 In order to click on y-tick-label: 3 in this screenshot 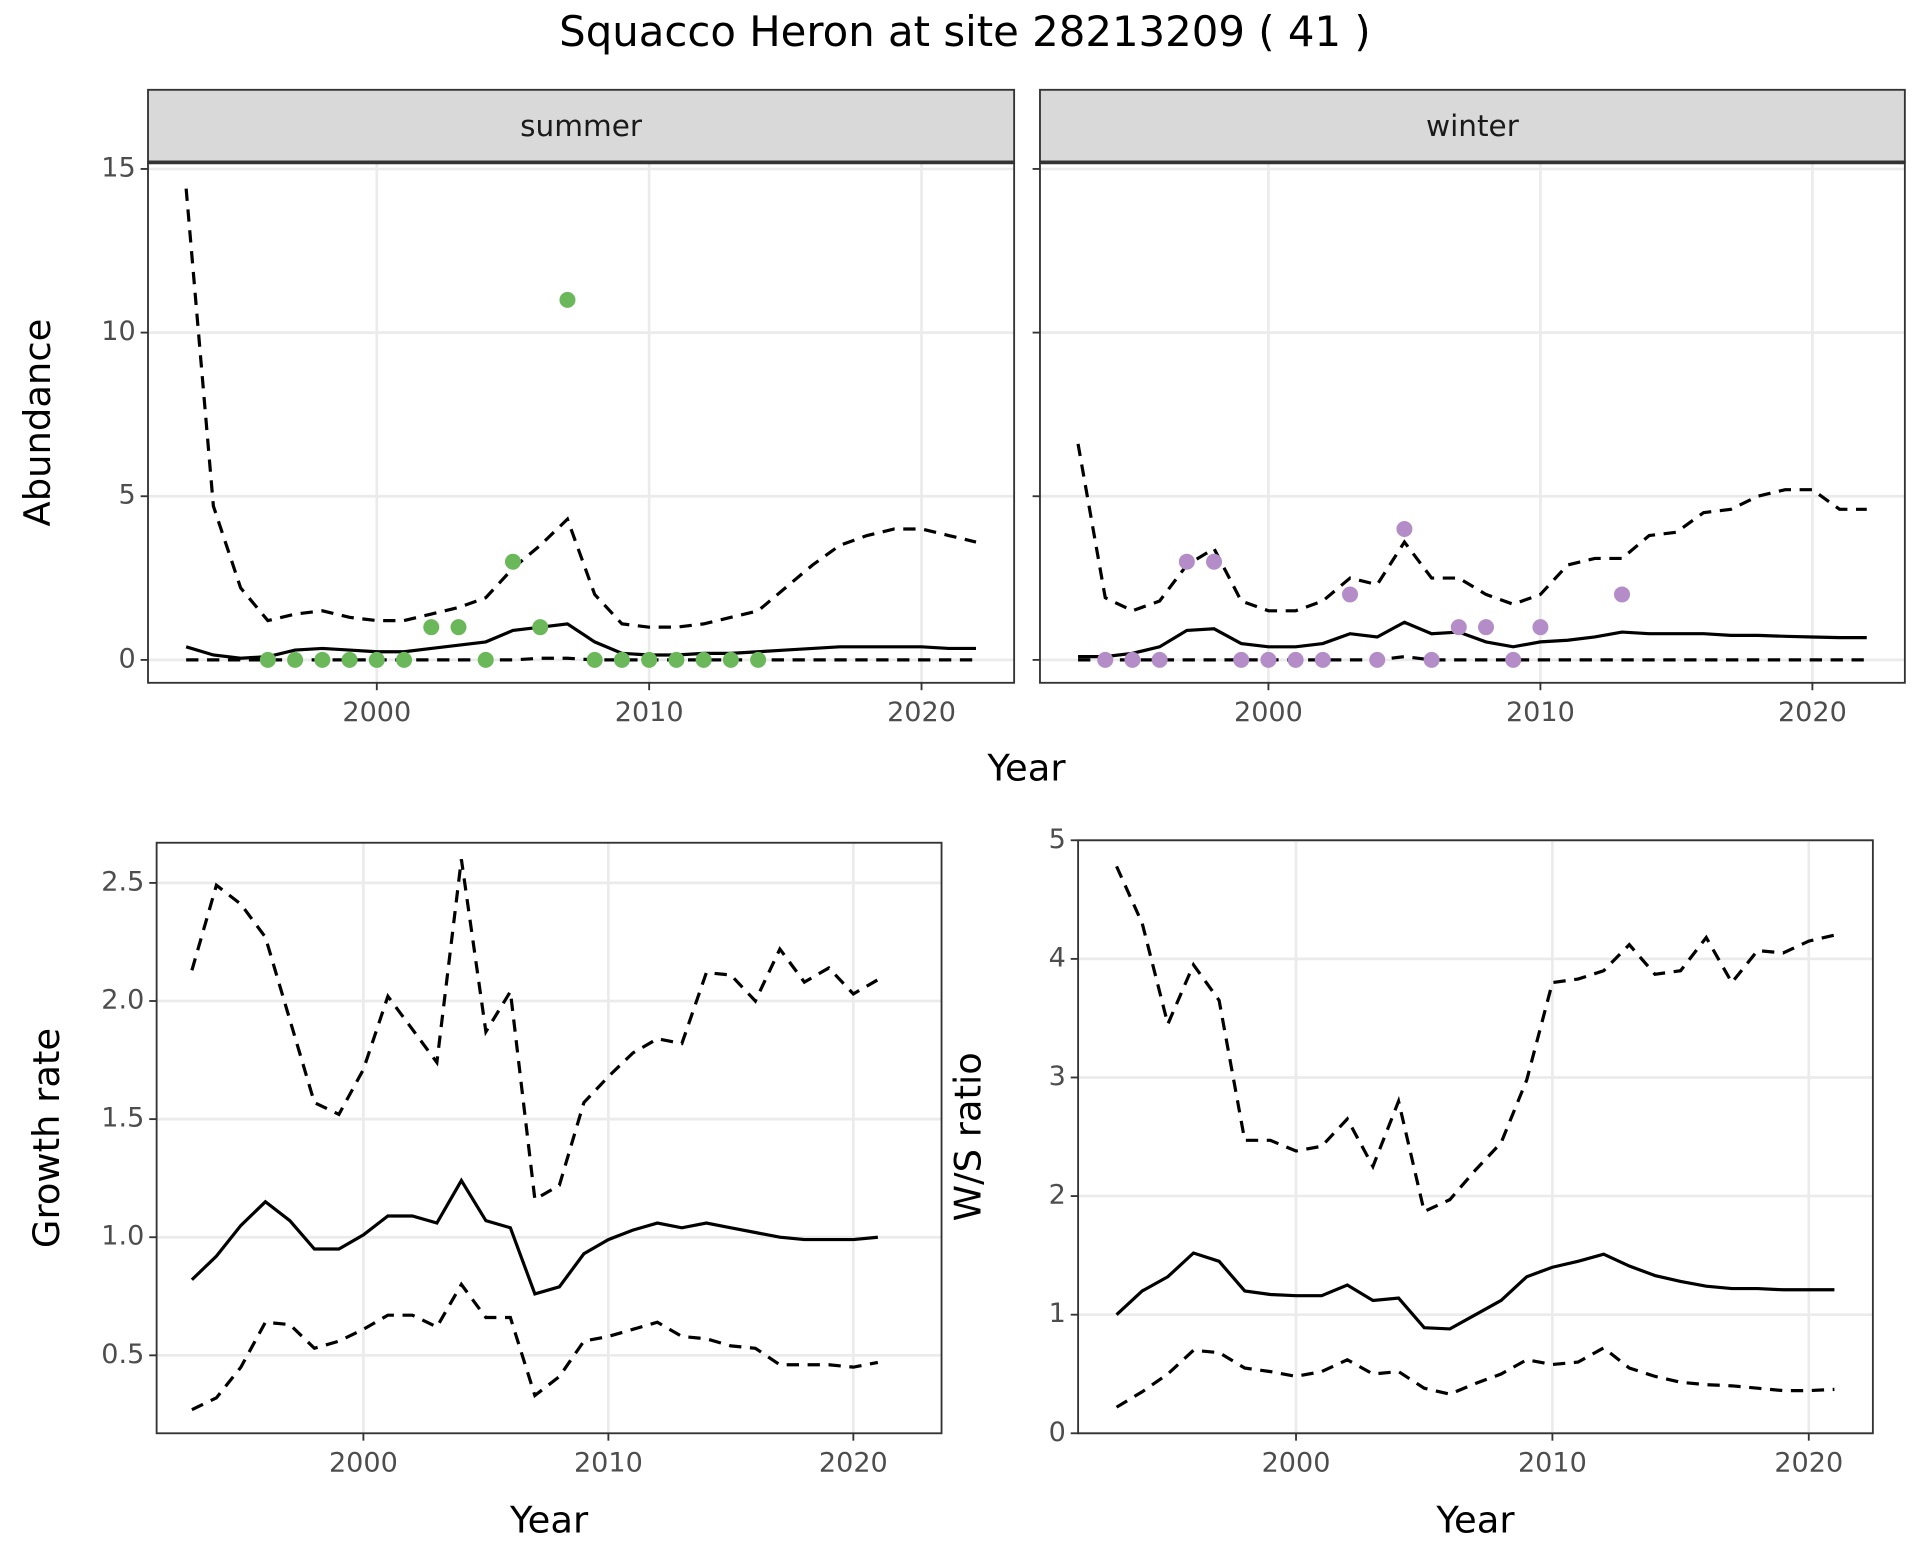, I will do `click(1057, 1076)`.